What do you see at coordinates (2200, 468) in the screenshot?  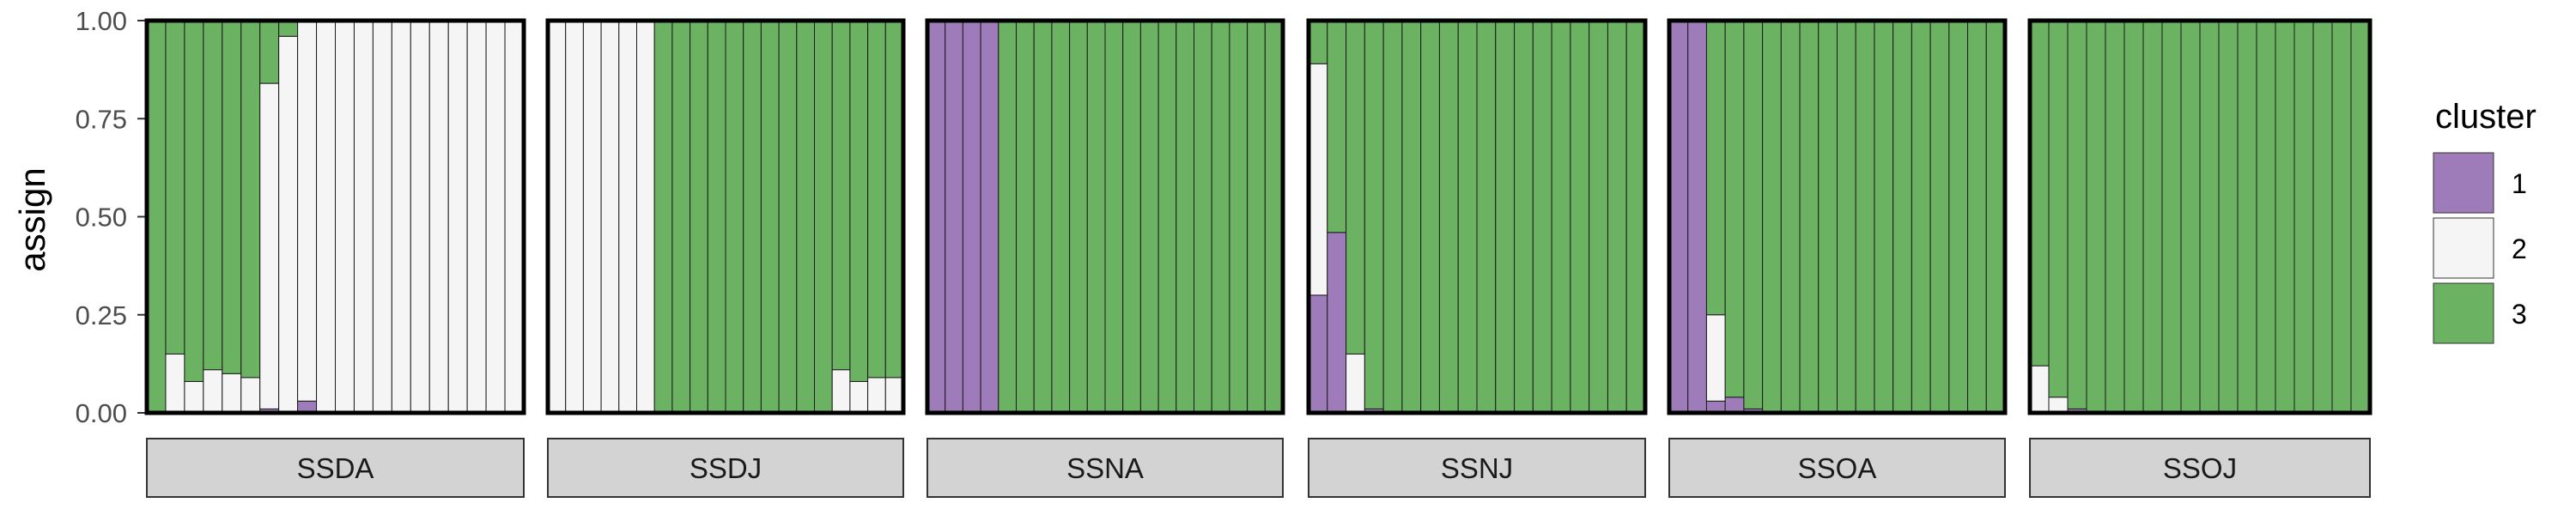 I see `facet-strip-label: SSOJ` at bounding box center [2200, 468].